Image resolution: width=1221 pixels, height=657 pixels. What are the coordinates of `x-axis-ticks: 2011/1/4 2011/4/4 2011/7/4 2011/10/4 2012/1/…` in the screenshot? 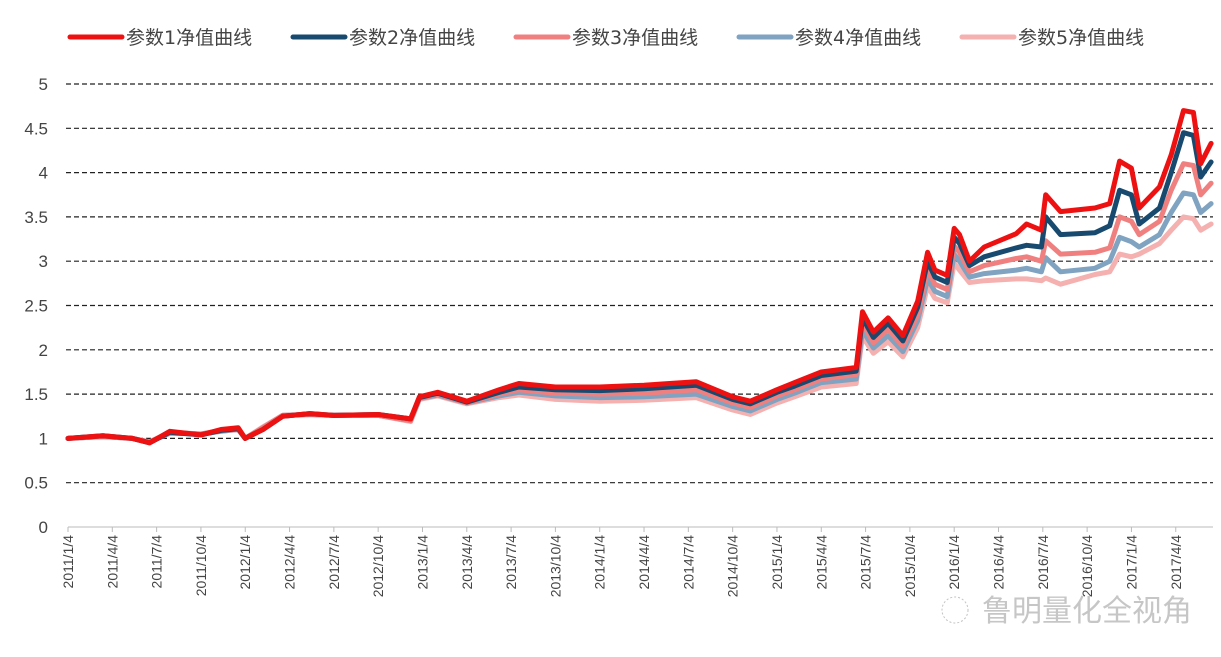 It's located at (622, 562).